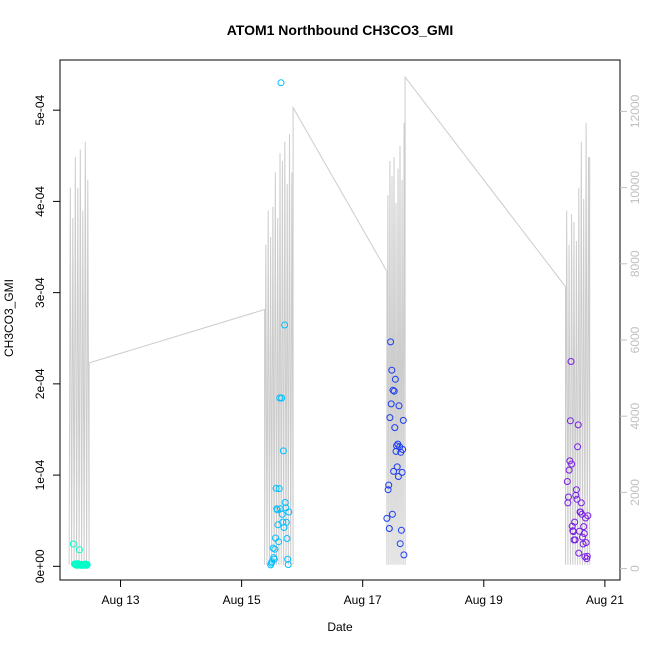 This screenshot has width=650, height=650. I want to click on y-tick-label: 3e-04, so click(40, 292).